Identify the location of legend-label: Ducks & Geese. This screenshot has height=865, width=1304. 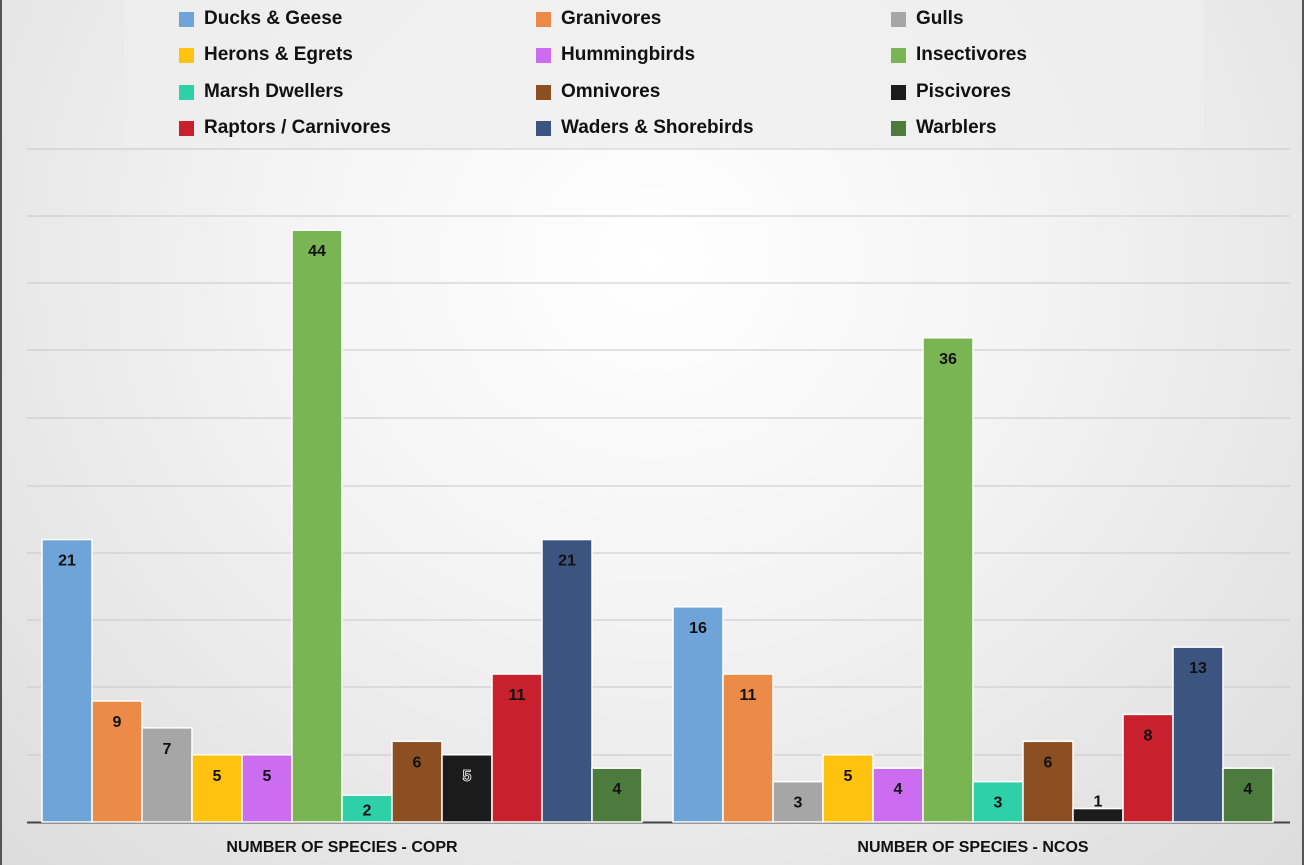
(273, 18).